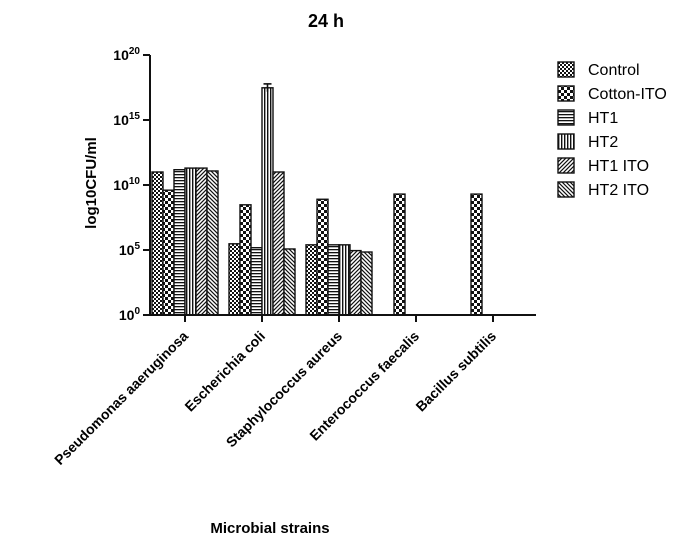 The width and height of the screenshot is (696, 544). What do you see at coordinates (224, 371) in the screenshot?
I see `x-tick-label: Escherichia coli` at bounding box center [224, 371].